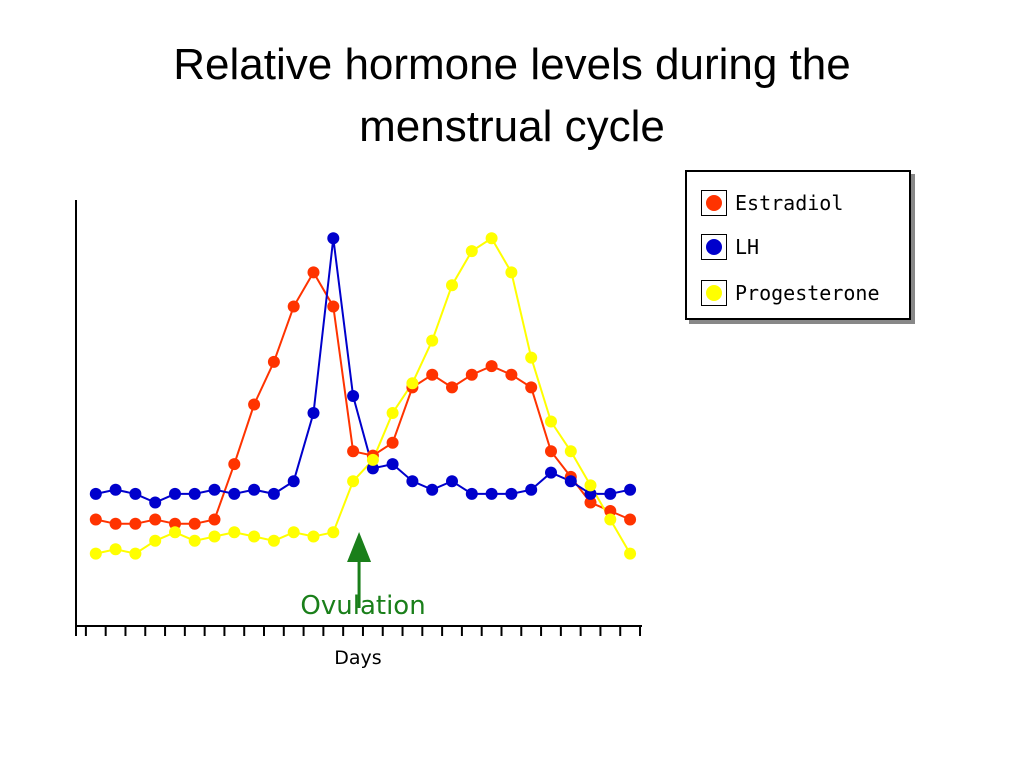 The width and height of the screenshot is (1024, 768). I want to click on ovulation-arrow-head, so click(359, 547).